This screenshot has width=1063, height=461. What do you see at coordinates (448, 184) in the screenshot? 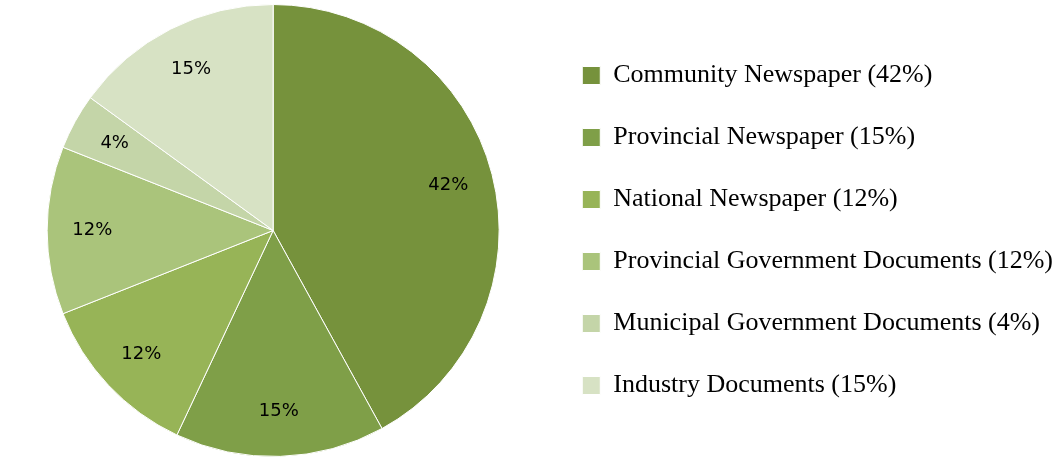
I see `data-label: 42%` at bounding box center [448, 184].